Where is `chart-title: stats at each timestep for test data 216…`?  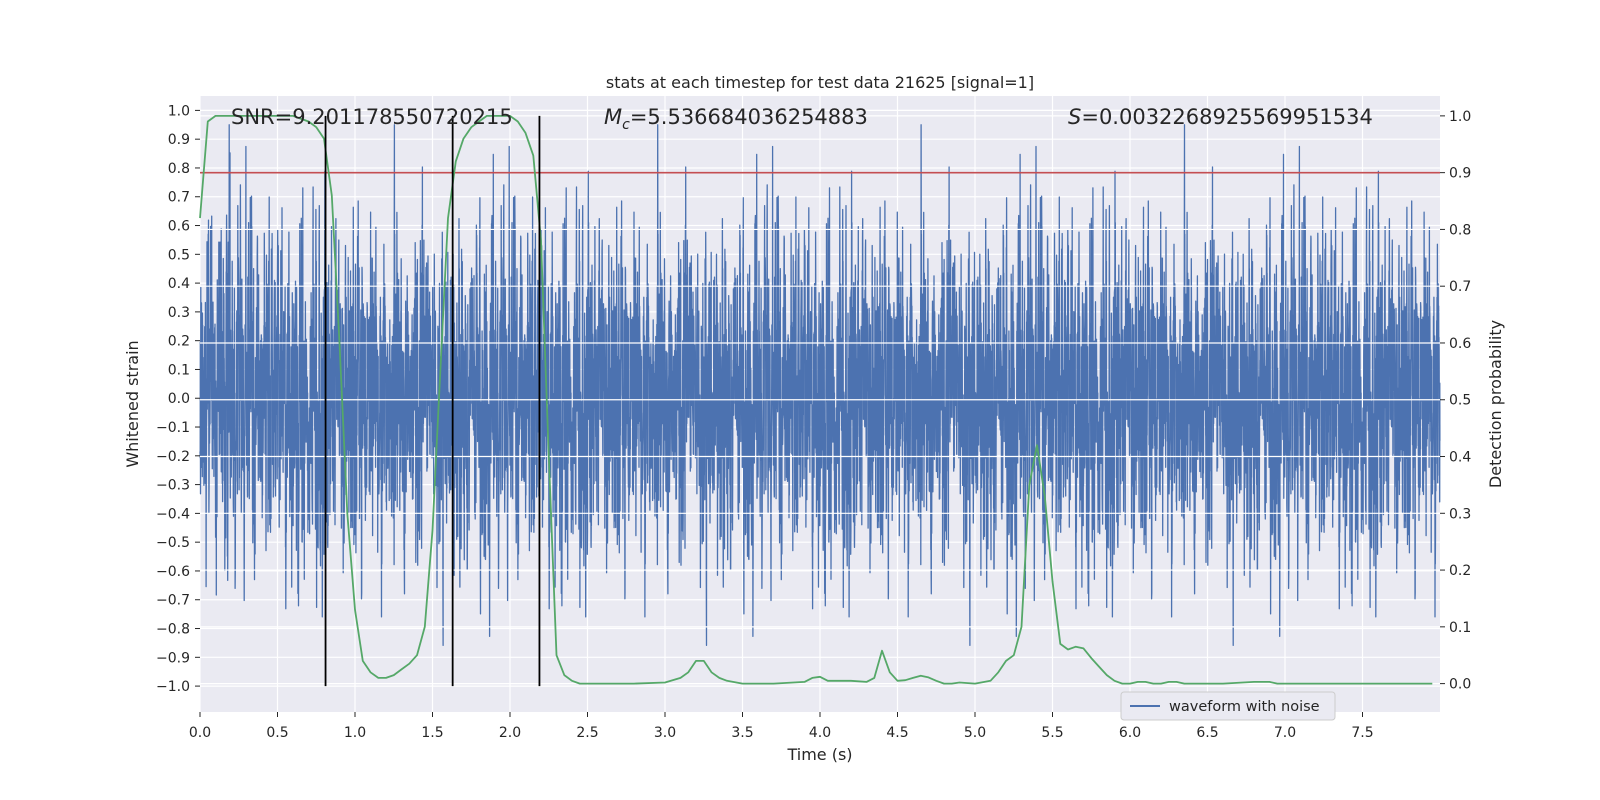 chart-title: stats at each timestep for test data 216… is located at coordinates (820, 82).